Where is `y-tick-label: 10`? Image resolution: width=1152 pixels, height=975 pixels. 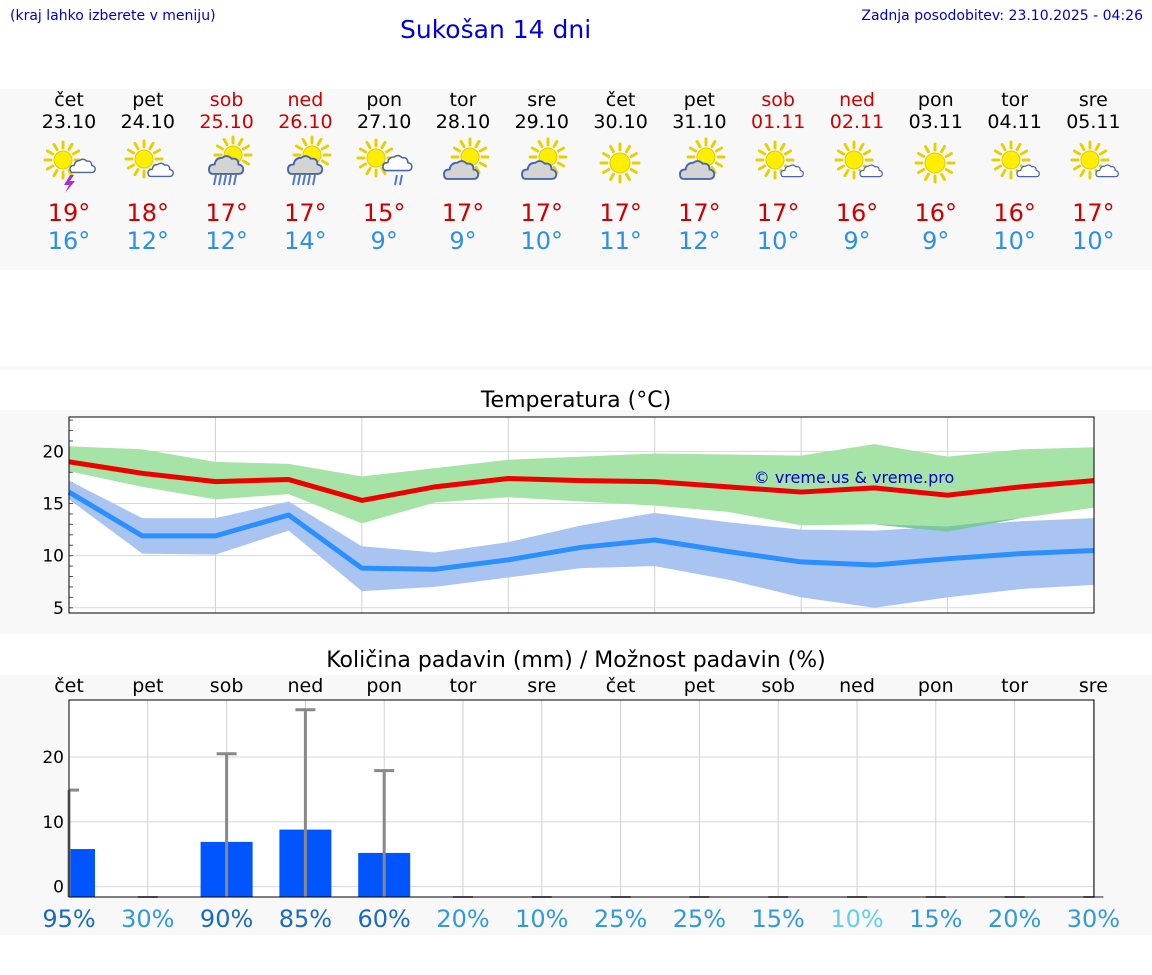 y-tick-label: 10 is located at coordinates (53, 823).